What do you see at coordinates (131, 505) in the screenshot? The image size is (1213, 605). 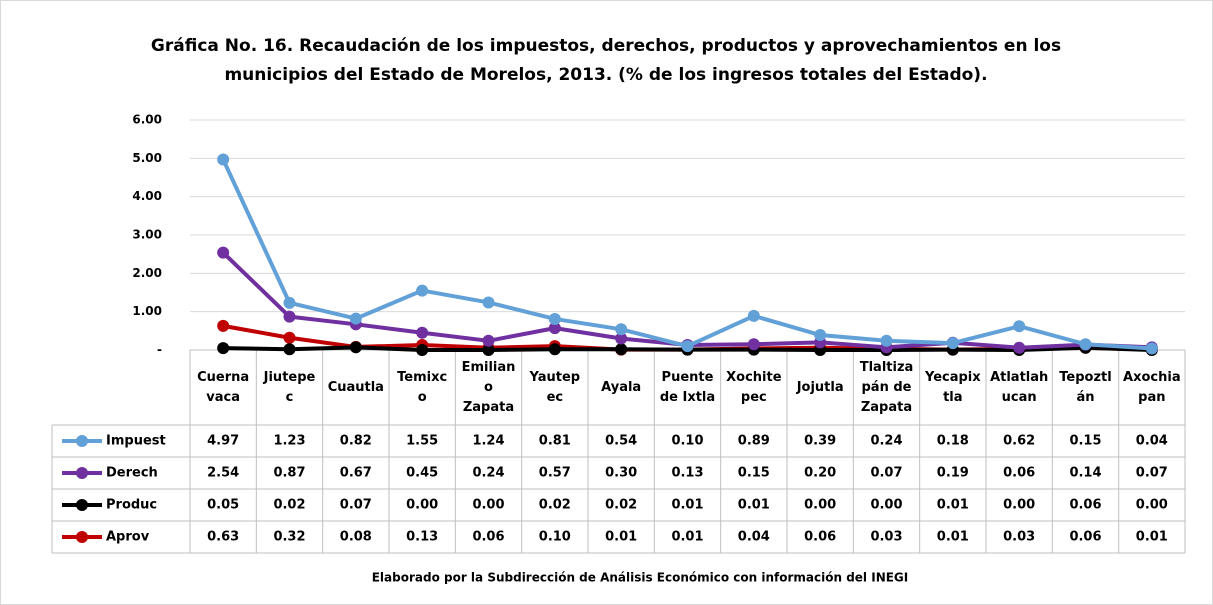 I see `legend-label: Produc` at bounding box center [131, 505].